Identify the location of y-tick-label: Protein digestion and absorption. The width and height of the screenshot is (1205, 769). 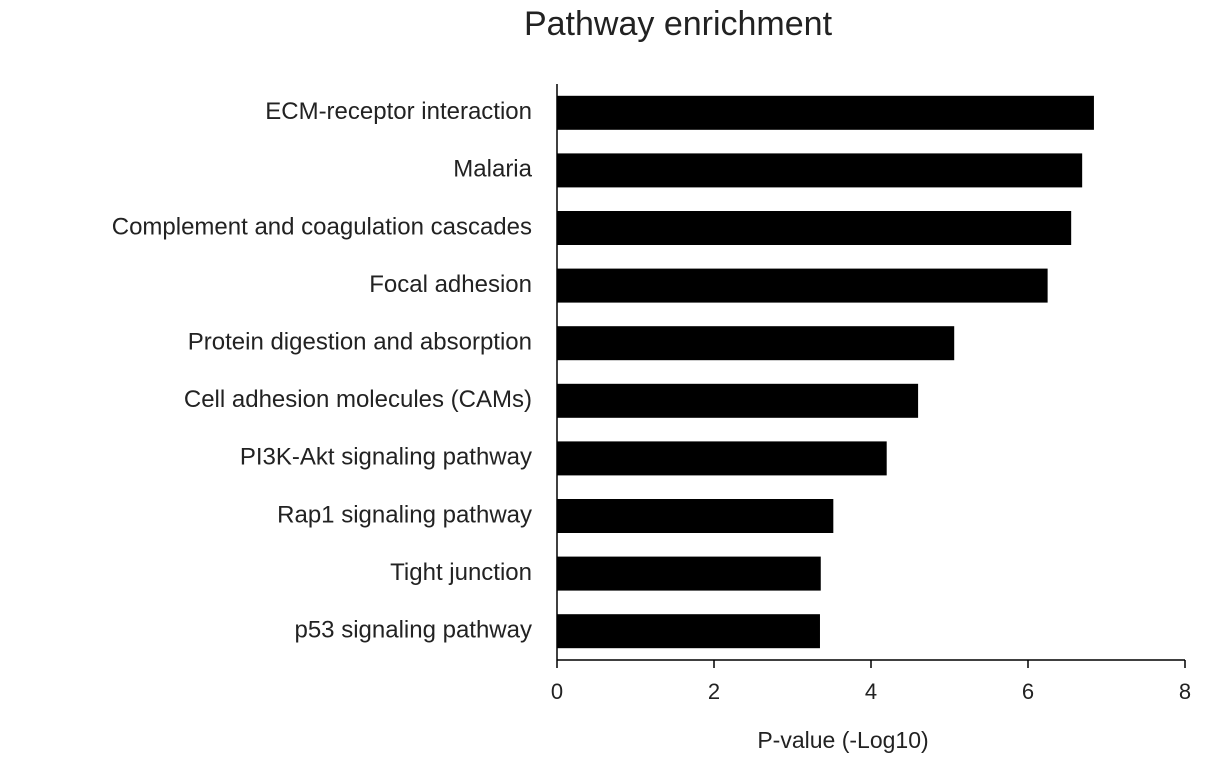
(360, 342).